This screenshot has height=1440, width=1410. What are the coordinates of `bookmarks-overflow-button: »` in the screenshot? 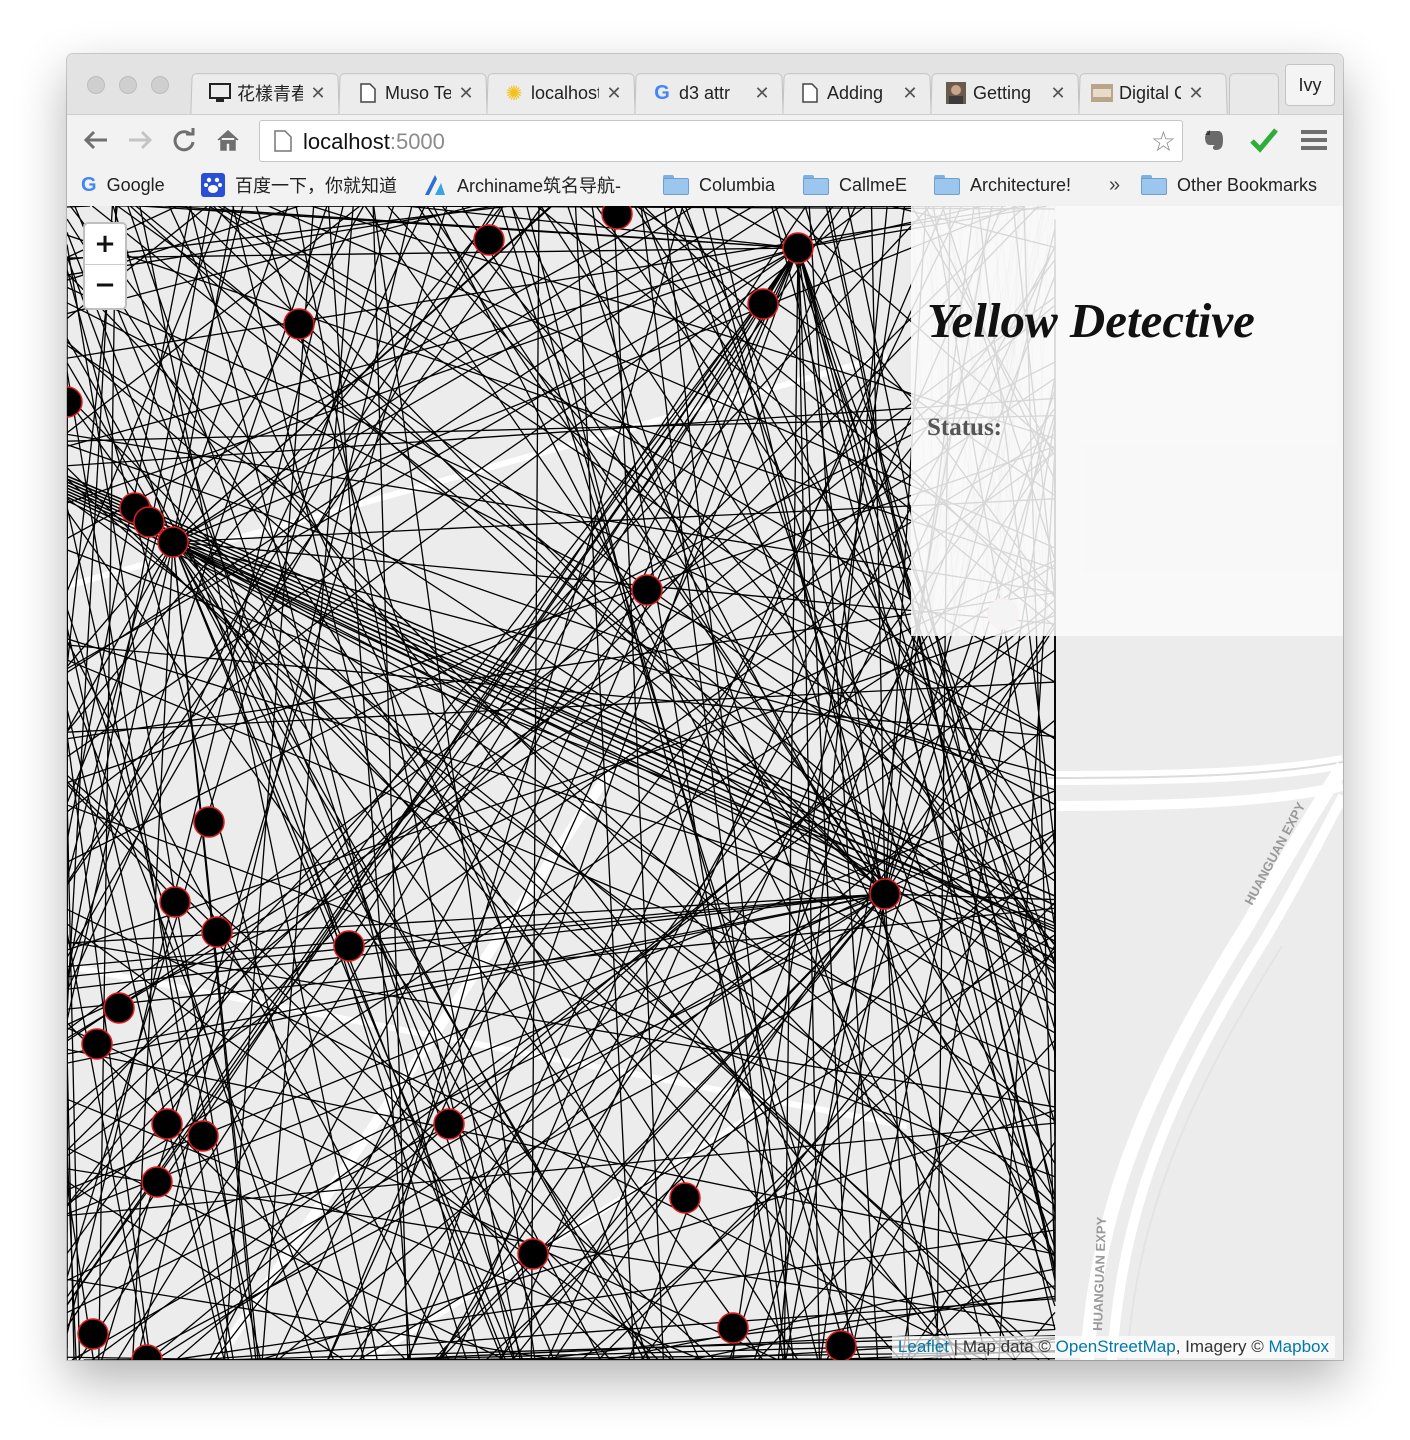 It's located at (1115, 184).